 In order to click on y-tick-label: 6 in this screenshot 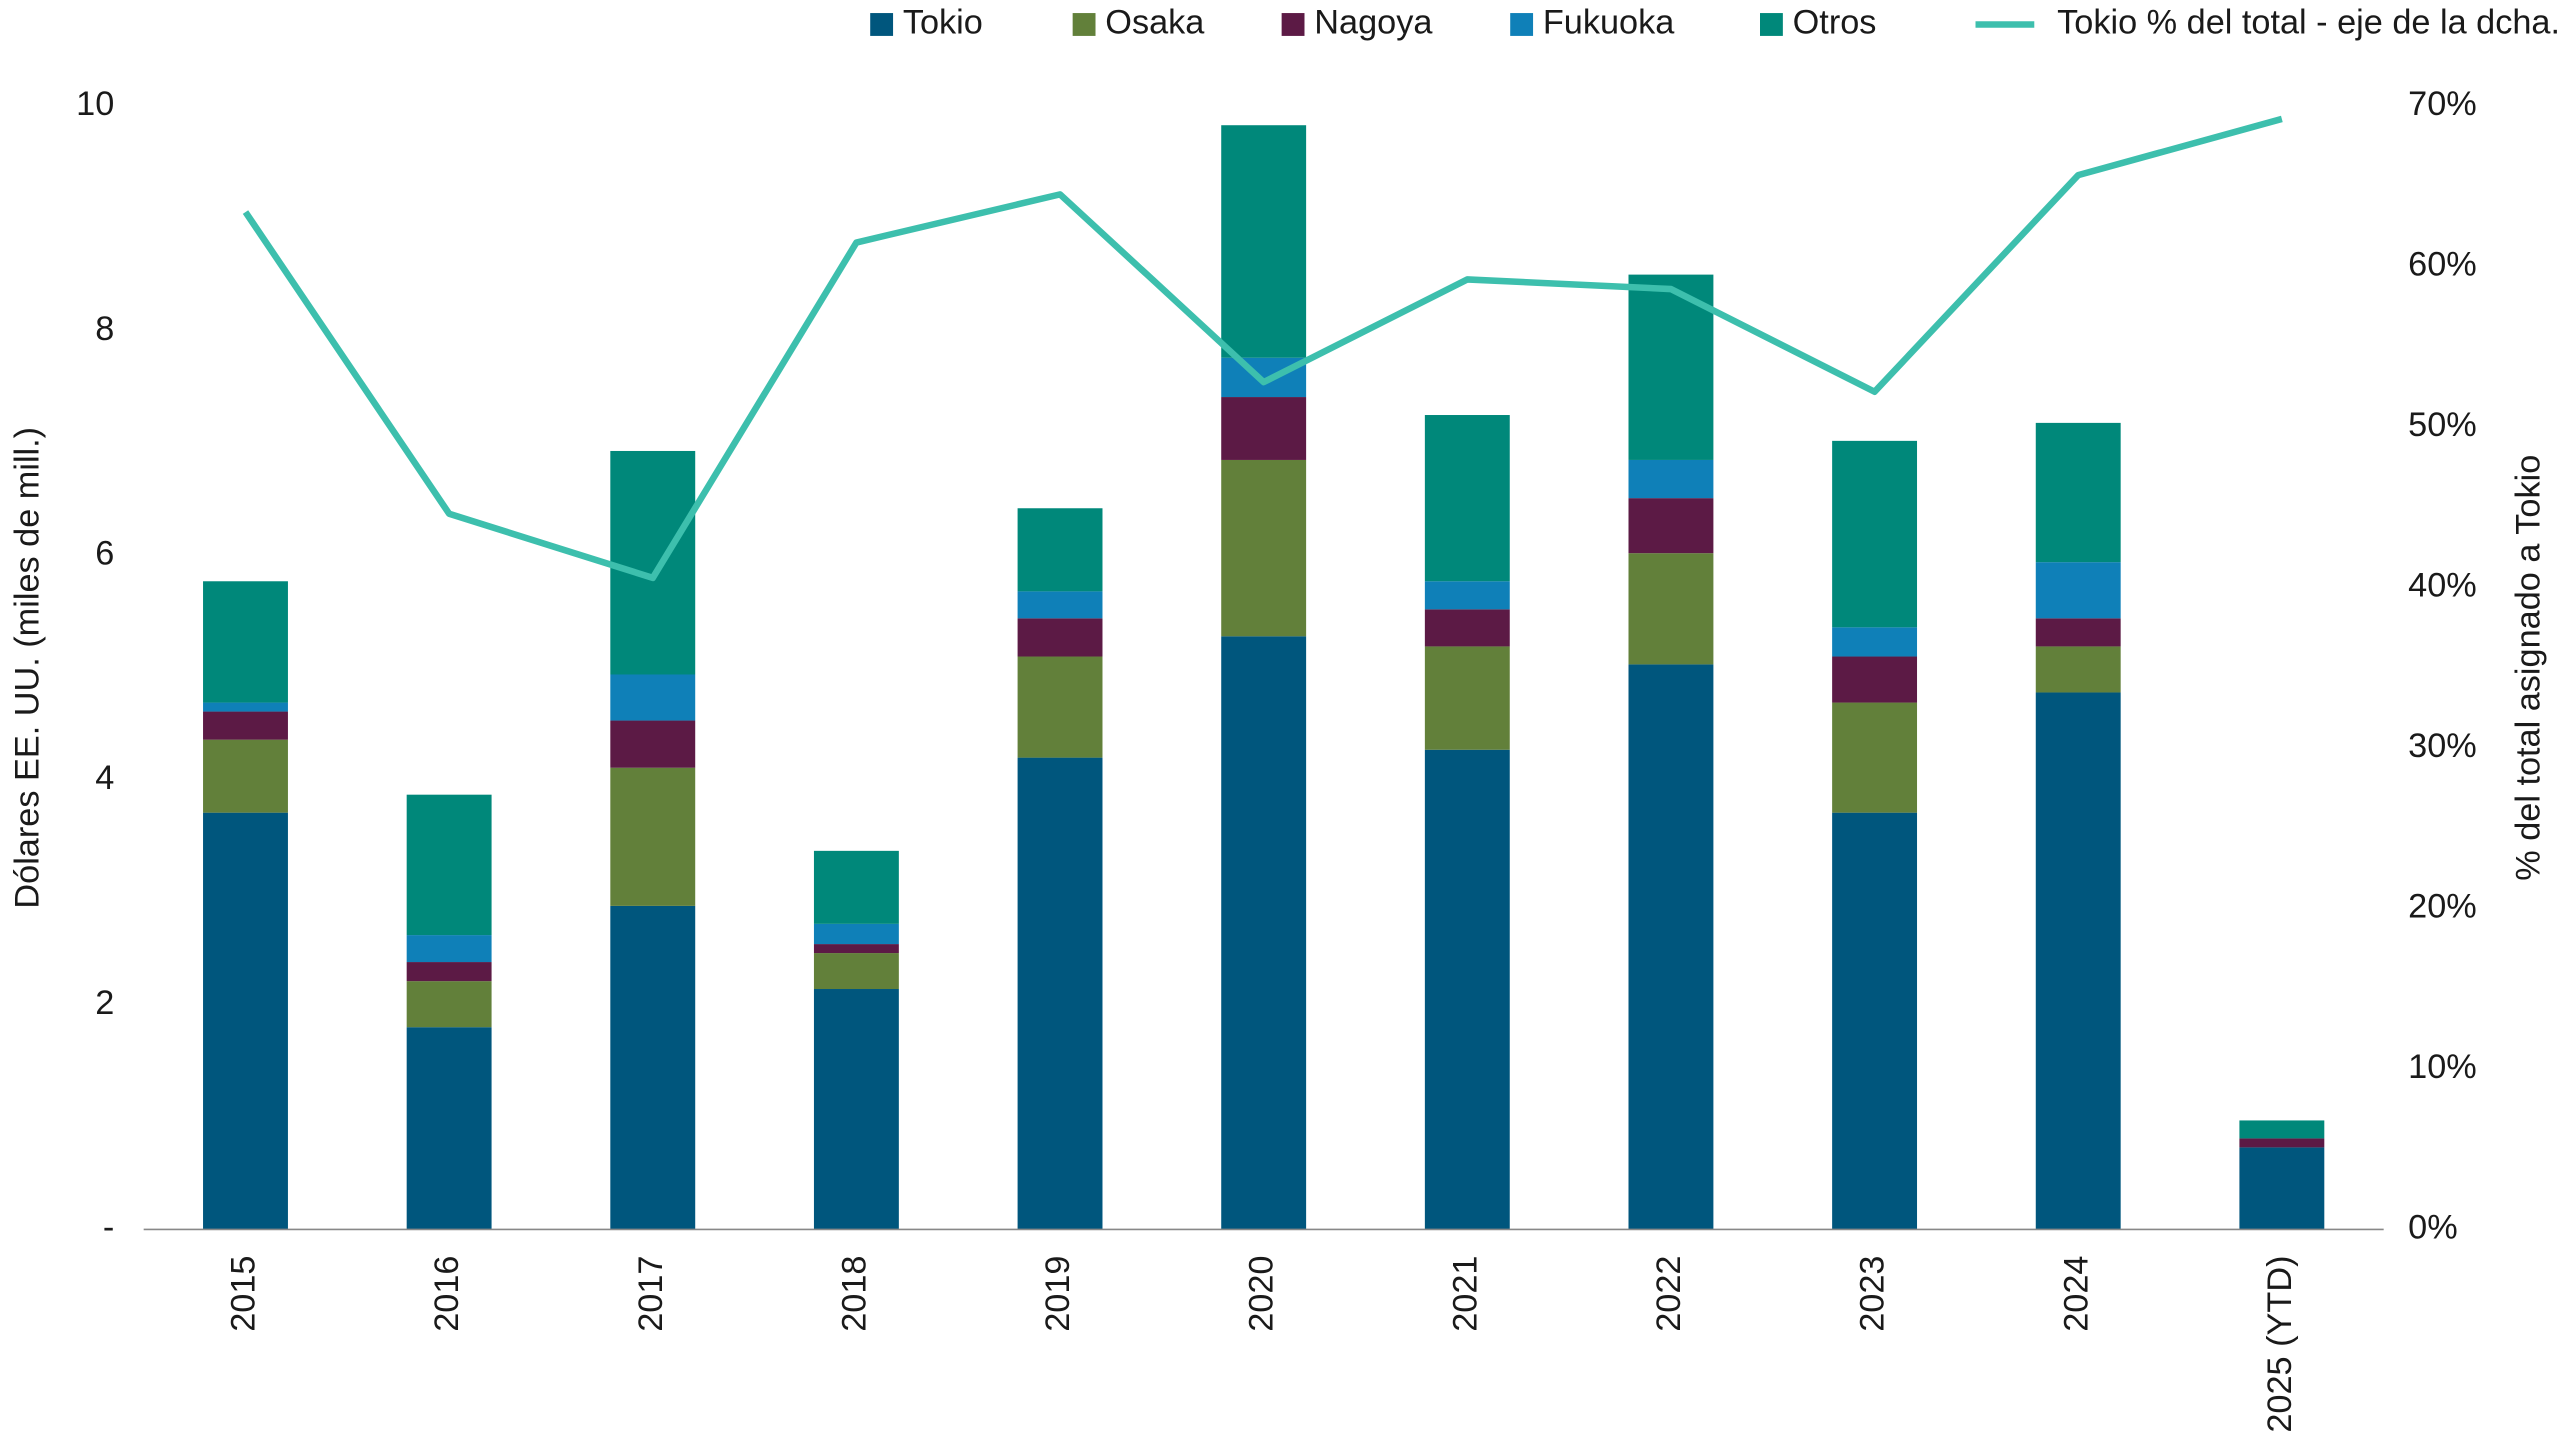, I will do `click(104, 553)`.